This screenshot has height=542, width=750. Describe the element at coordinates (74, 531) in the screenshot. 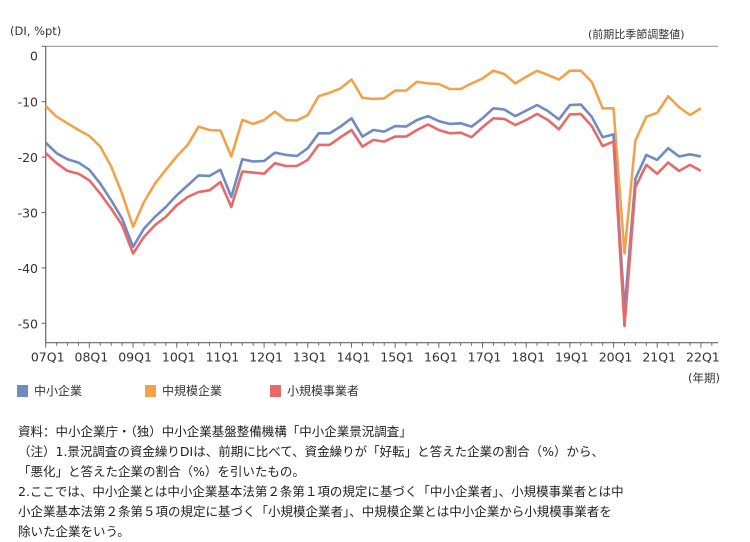

I see `note-line: 除いた企業をいう。` at that location.